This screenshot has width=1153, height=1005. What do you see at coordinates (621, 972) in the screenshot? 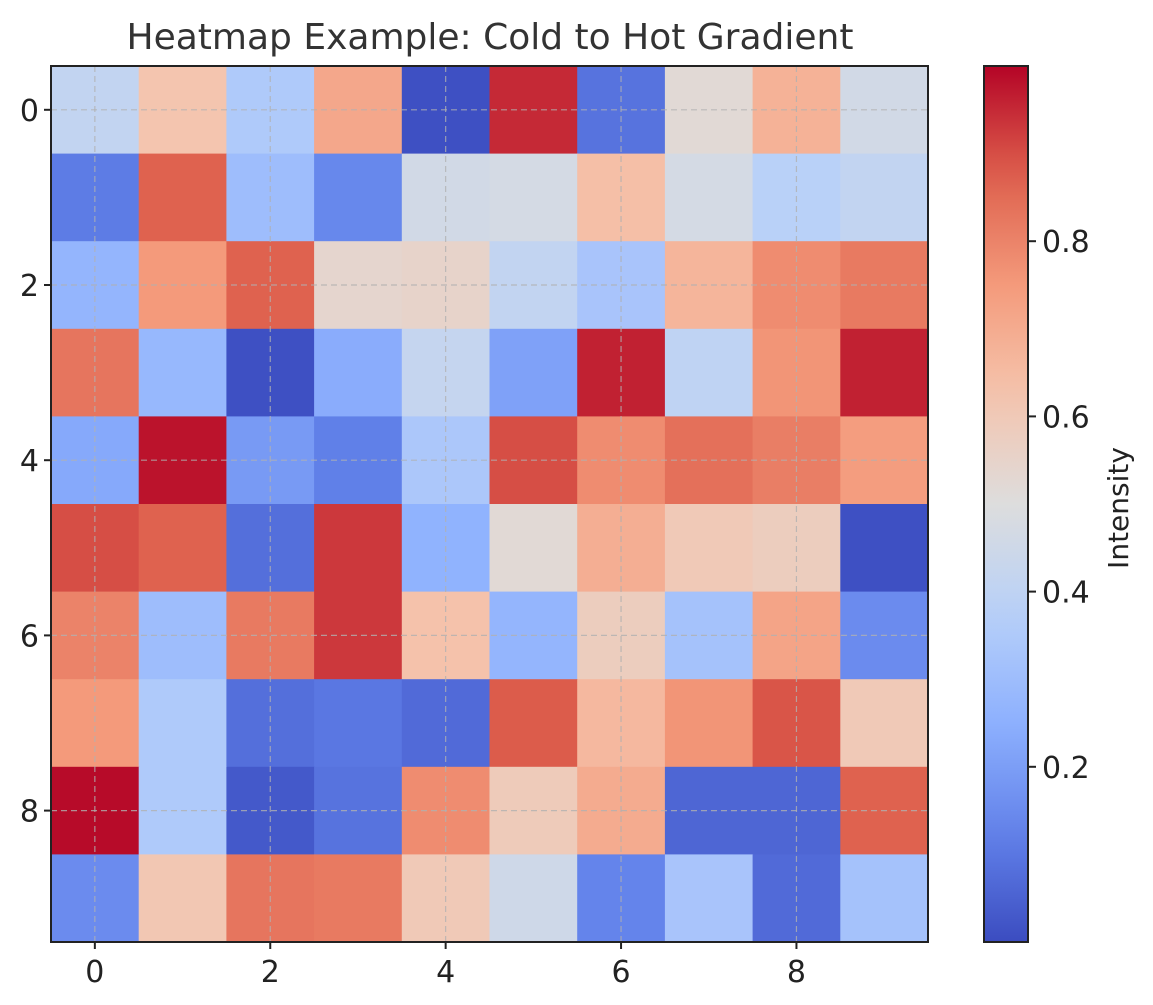
I see `x-tick-label: 6` at bounding box center [621, 972].